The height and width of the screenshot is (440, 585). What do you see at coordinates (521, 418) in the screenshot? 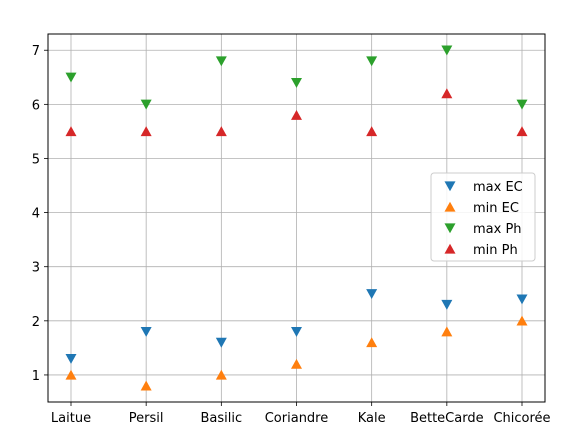
I see `x-tick-label: Chicorée` at bounding box center [521, 418].